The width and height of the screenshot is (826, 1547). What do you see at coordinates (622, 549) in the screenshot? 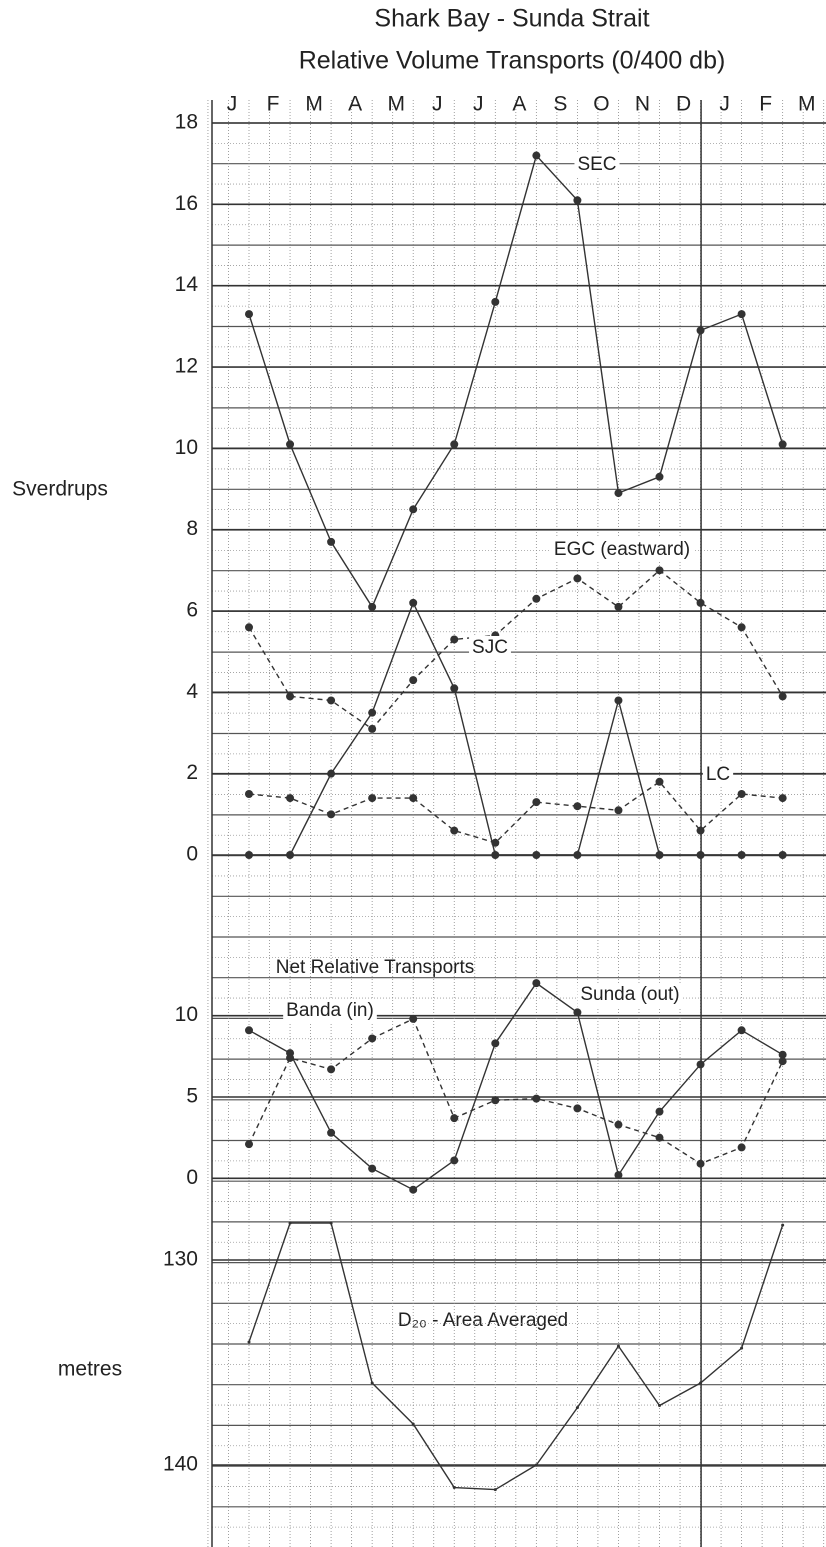
I see `series-label: EGC (eastward)` at bounding box center [622, 549].